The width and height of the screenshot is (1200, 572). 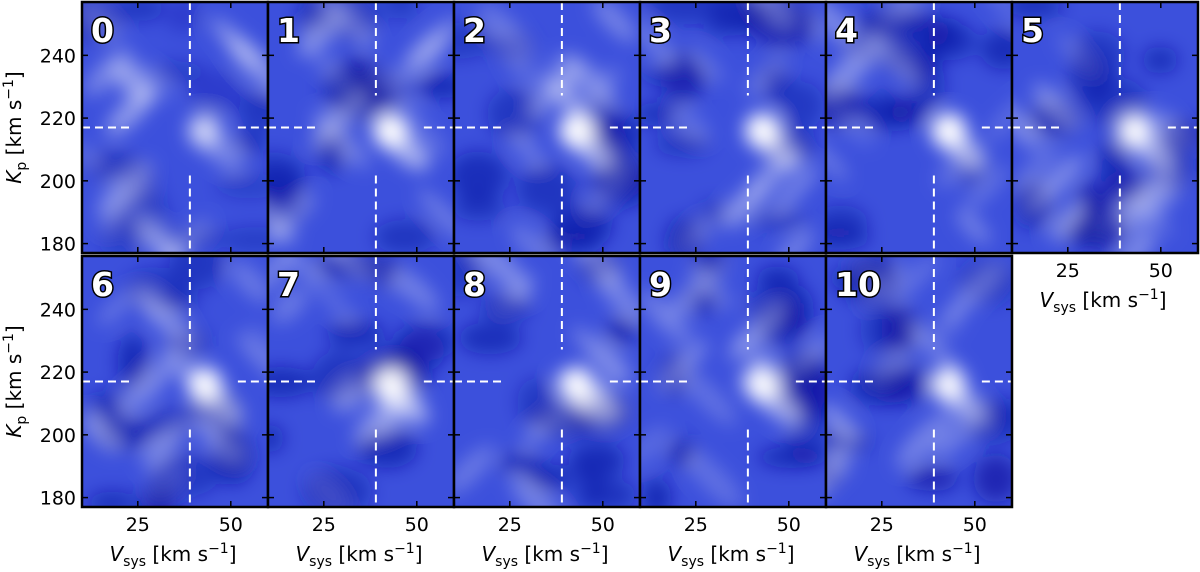 I want to click on panel-number: 1, so click(x=288, y=30).